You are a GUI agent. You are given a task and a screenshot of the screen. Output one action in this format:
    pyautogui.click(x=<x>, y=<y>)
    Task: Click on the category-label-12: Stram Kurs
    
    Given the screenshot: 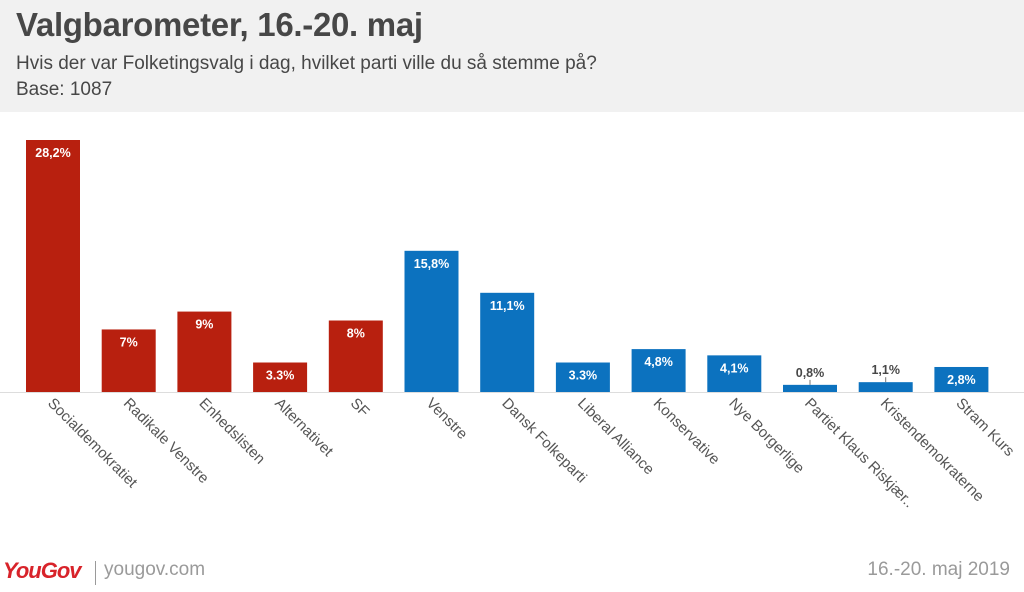 What is the action you would take?
    pyautogui.click(x=985, y=427)
    